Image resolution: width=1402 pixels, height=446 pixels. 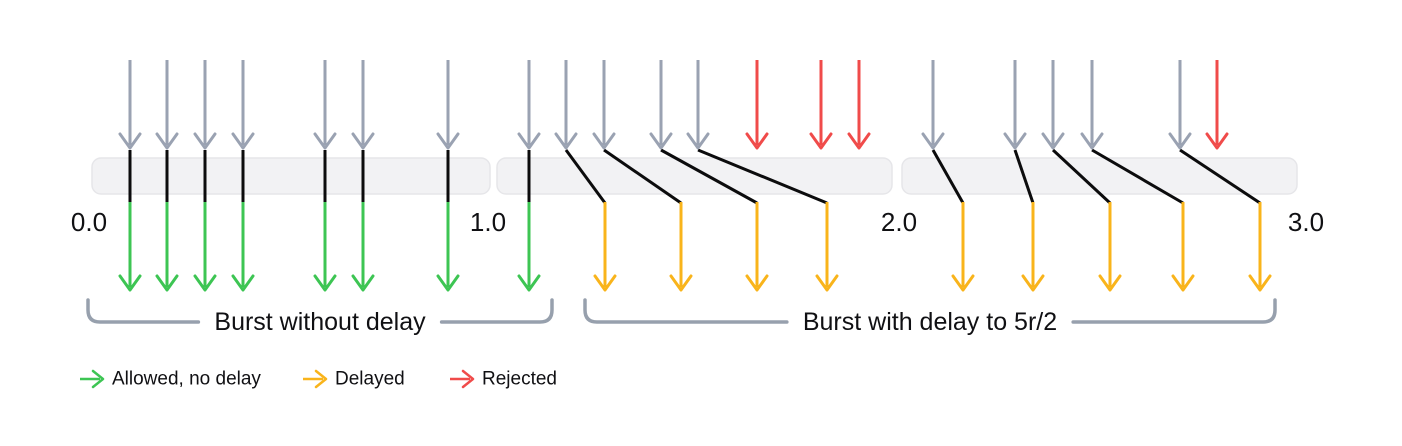 What do you see at coordinates (370, 379) in the screenshot?
I see `legend-label: Delayed` at bounding box center [370, 379].